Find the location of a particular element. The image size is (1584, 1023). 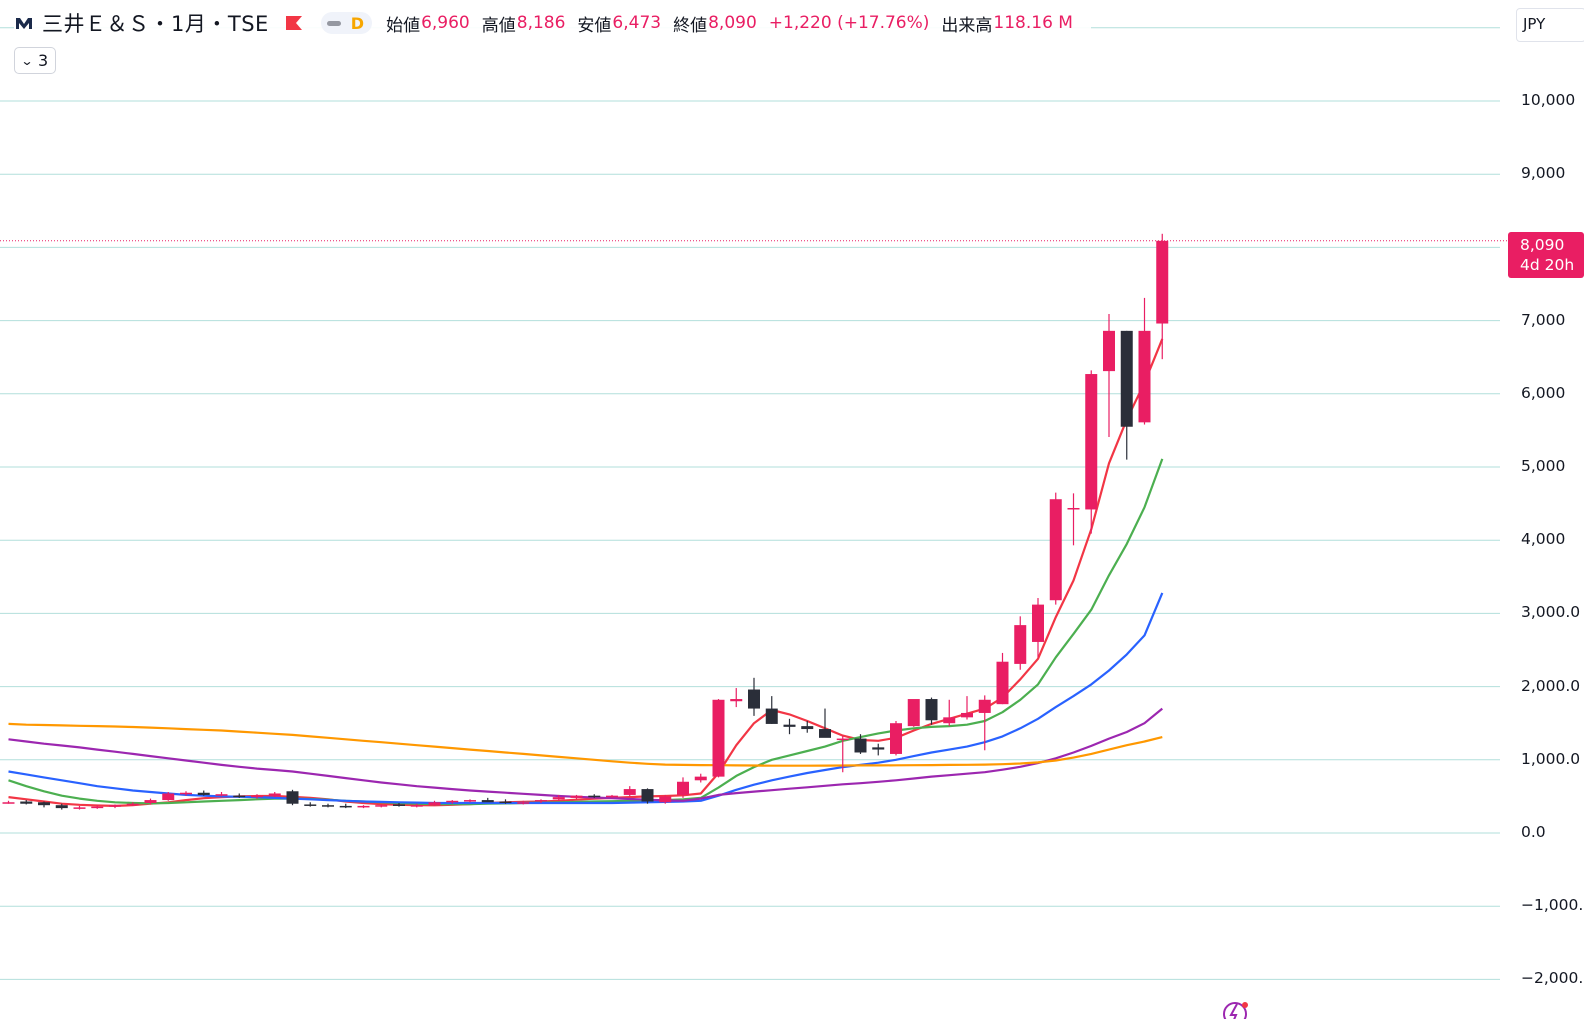

last-price: 8,090 is located at coordinates (1542, 245).